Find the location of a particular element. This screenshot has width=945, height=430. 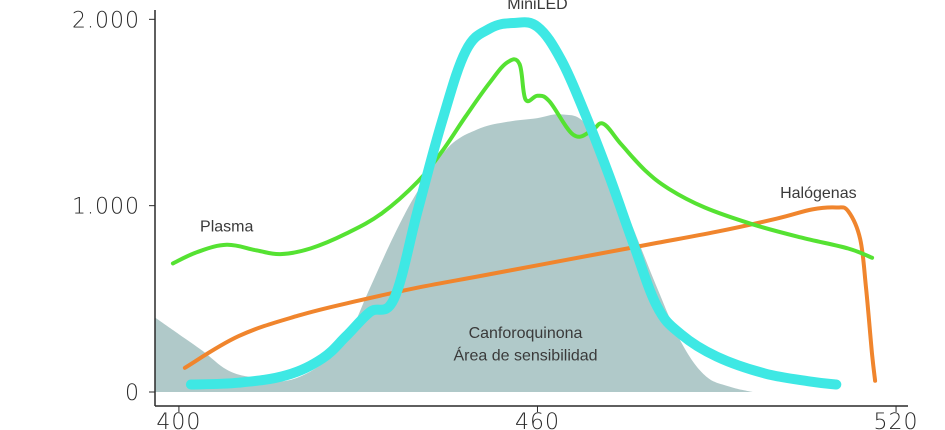

series-label-plasma: Plasma is located at coordinates (226, 227).